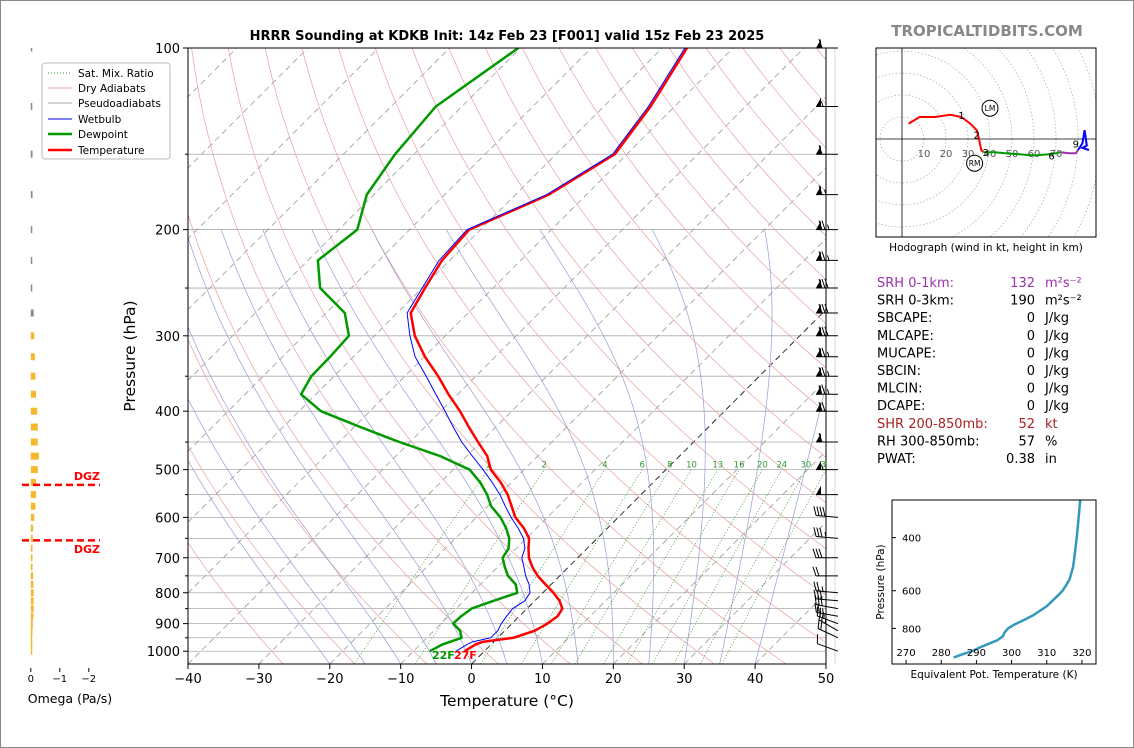 The height and width of the screenshot is (748, 1134). What do you see at coordinates (825, 466) in the screenshot?
I see `mixing-ratio-label: 36` at bounding box center [825, 466].